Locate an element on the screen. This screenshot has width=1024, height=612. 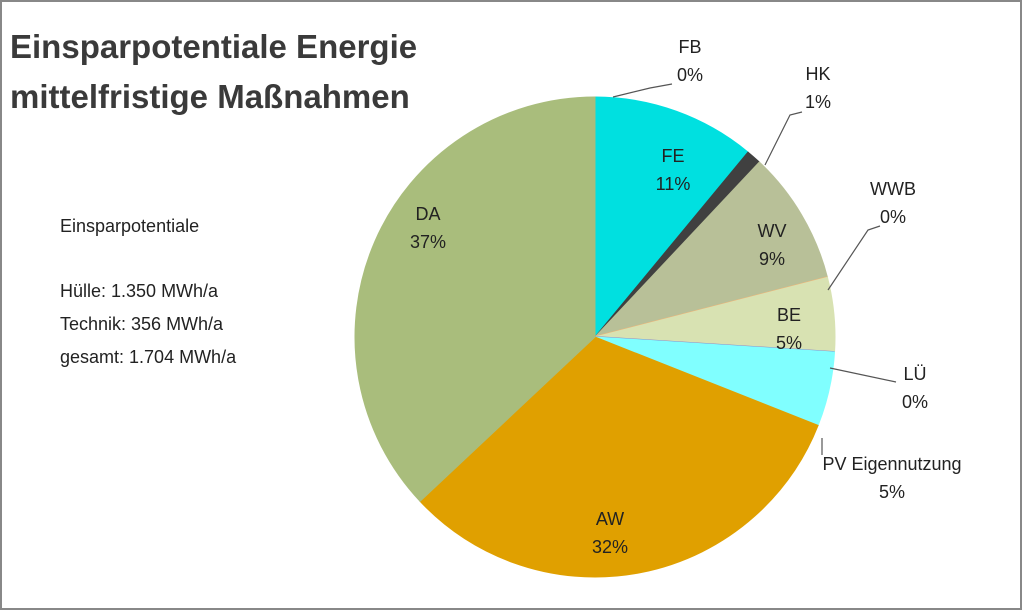
annotation: gesamt: 1.704 MWh/a is located at coordinates (148, 357).